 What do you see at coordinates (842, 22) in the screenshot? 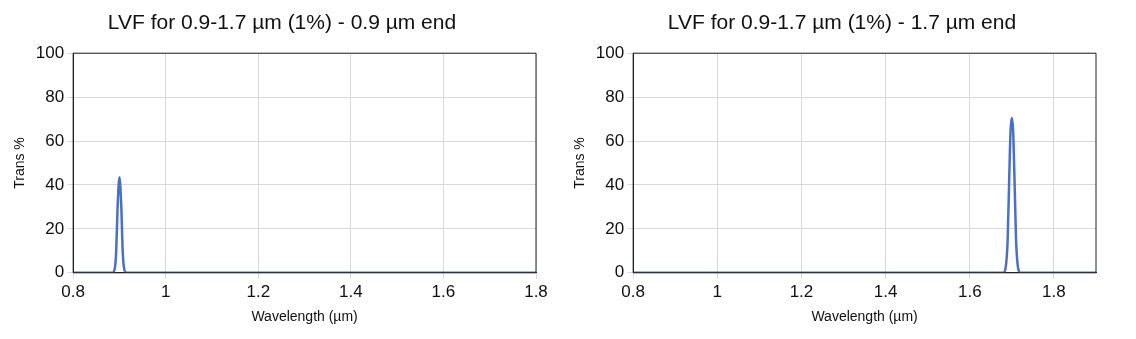
I see `chart-title: LVF for 0.9-1.7 µm (1%) - 1.7 µm end` at bounding box center [842, 22].